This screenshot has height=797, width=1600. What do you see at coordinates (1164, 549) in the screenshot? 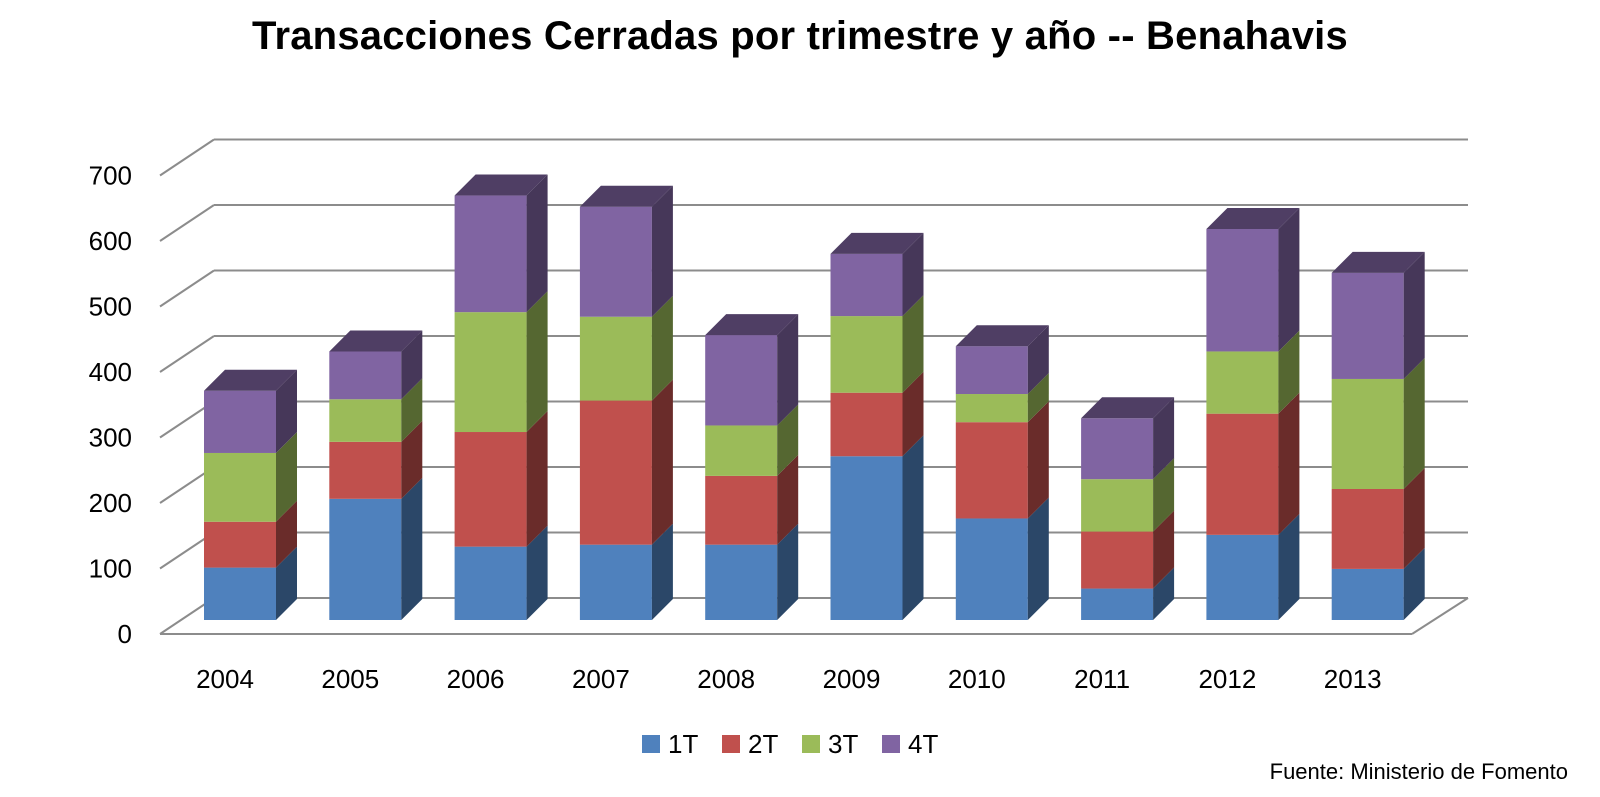
I see `bar-side-2T-2011` at bounding box center [1164, 549].